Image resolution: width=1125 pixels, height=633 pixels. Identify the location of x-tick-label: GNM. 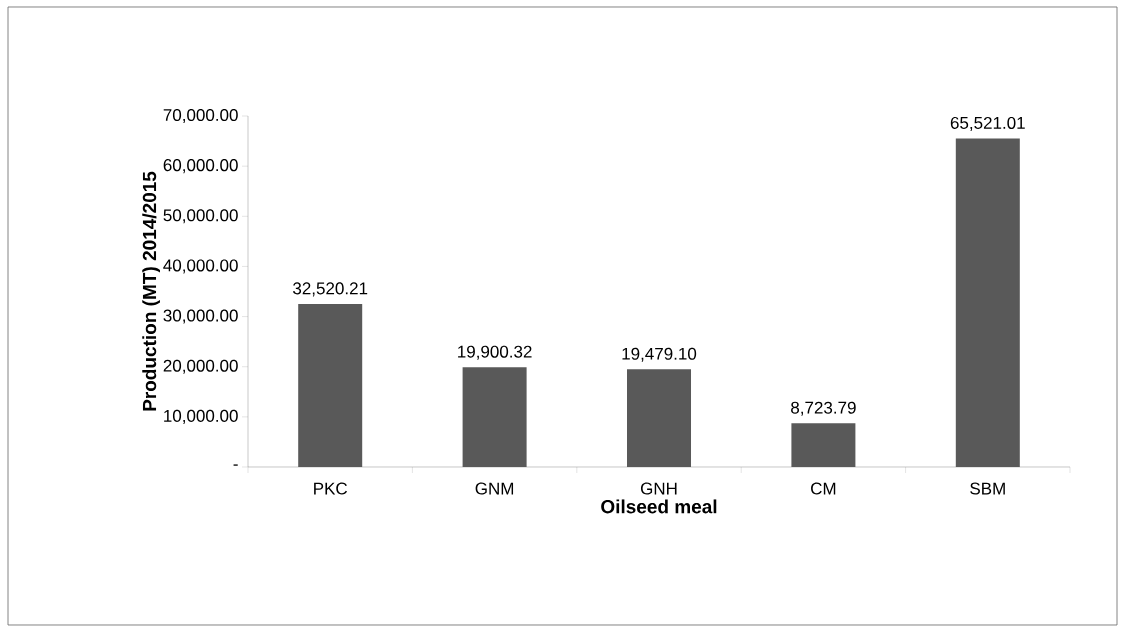
(494, 488).